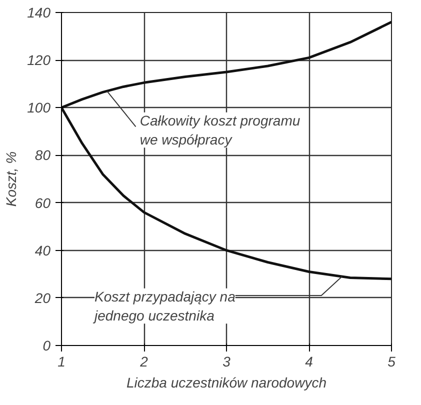 This screenshot has height=405, width=421. Describe the element at coordinates (39, 60) in the screenshot. I see `y-tick-label: 120` at that location.